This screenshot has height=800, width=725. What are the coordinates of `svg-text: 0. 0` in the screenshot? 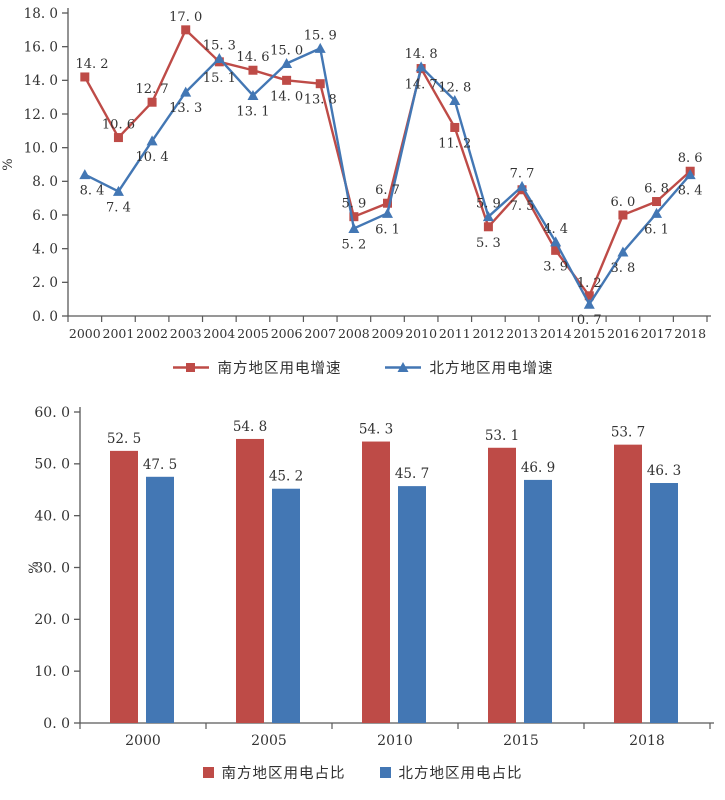 It's located at (45, 317).